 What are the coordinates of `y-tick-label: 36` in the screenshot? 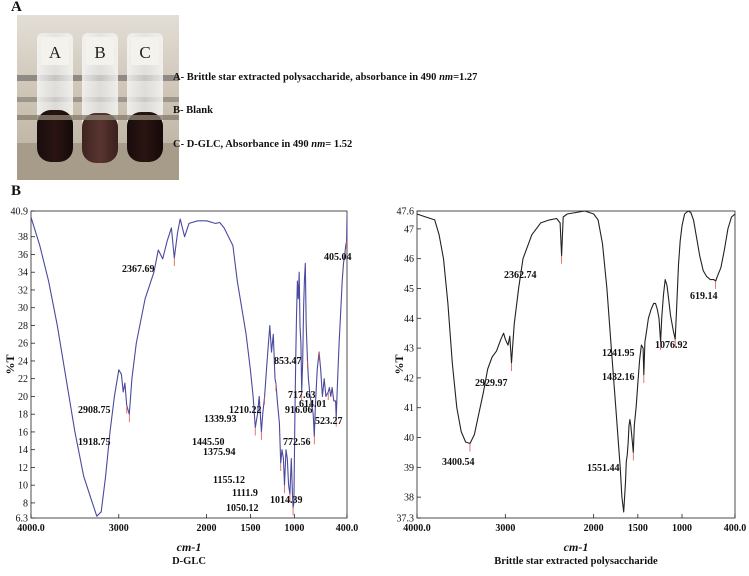 It's located at (23, 255).